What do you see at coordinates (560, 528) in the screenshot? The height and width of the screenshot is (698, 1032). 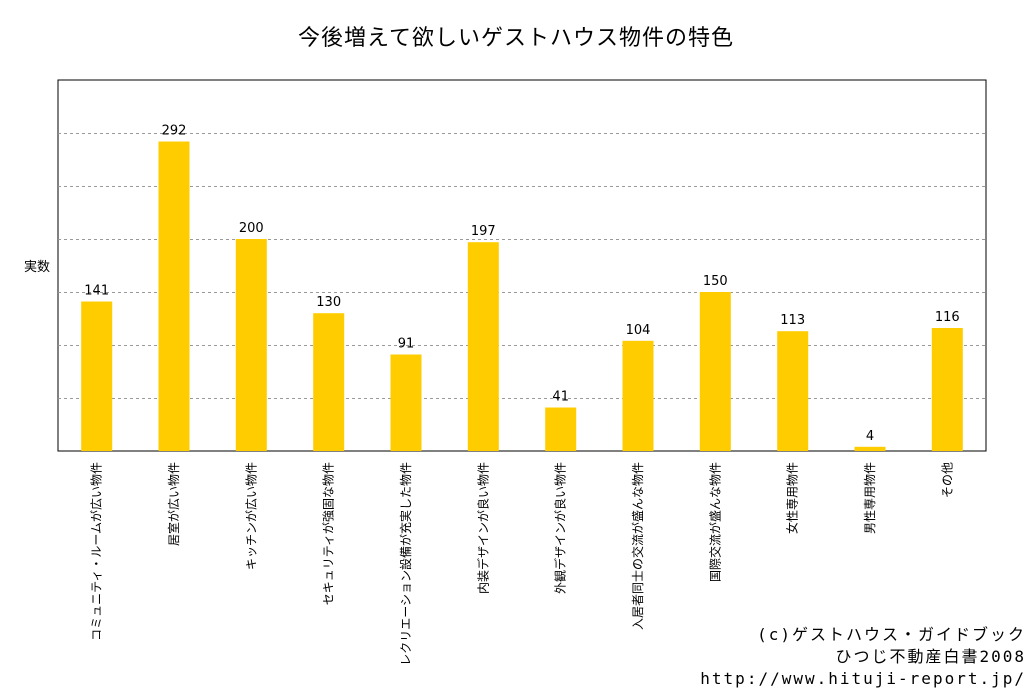 I see `category-label: 外観デザインが良い物件` at bounding box center [560, 528].